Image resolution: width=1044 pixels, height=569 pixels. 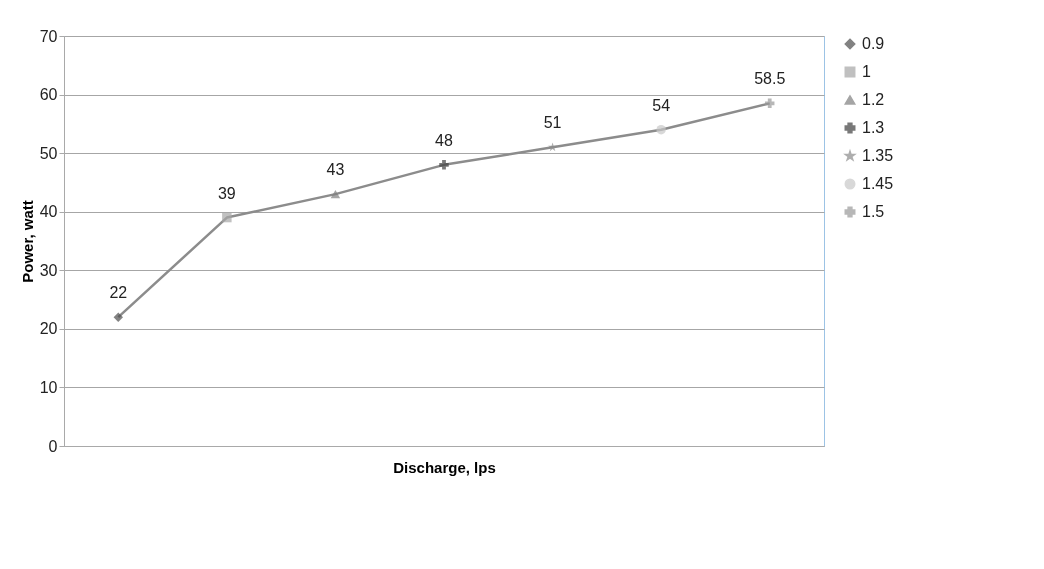 What do you see at coordinates (335, 170) in the screenshot?
I see `data-label: 43` at bounding box center [335, 170].